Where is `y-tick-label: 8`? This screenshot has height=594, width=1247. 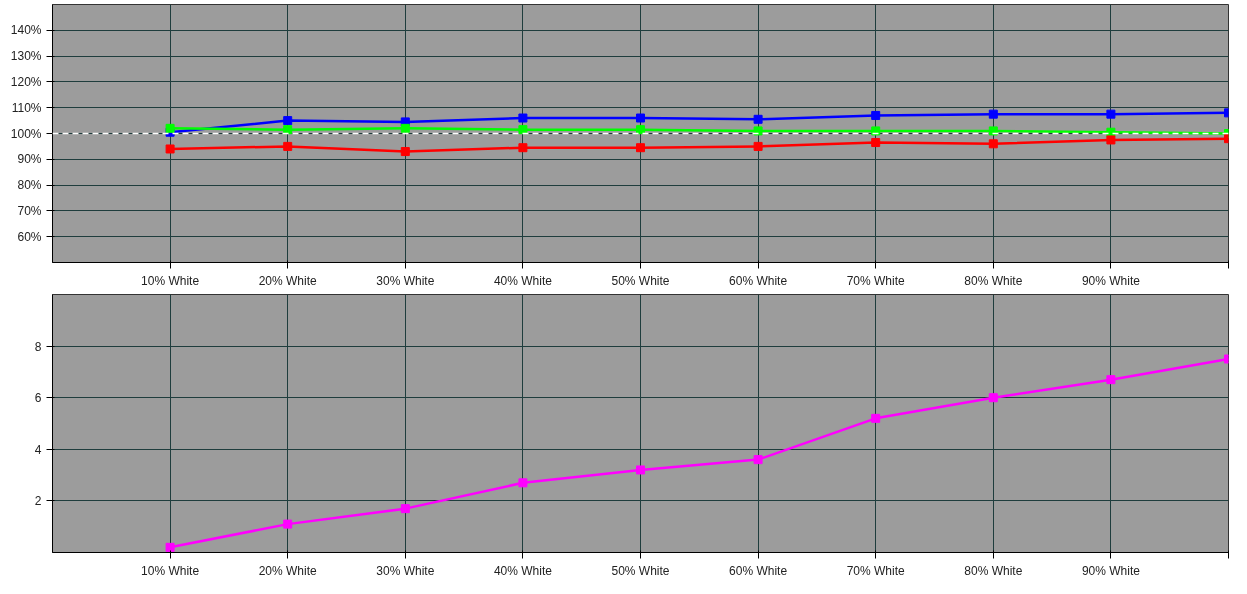 y-tick-label: 8 is located at coordinates (38, 346).